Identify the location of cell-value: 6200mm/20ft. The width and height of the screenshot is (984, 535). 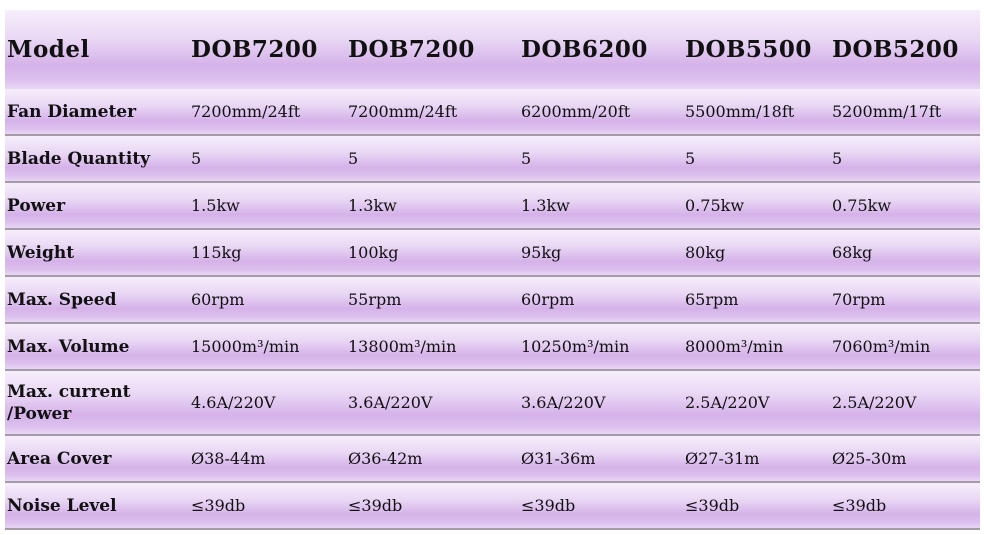
(601, 112).